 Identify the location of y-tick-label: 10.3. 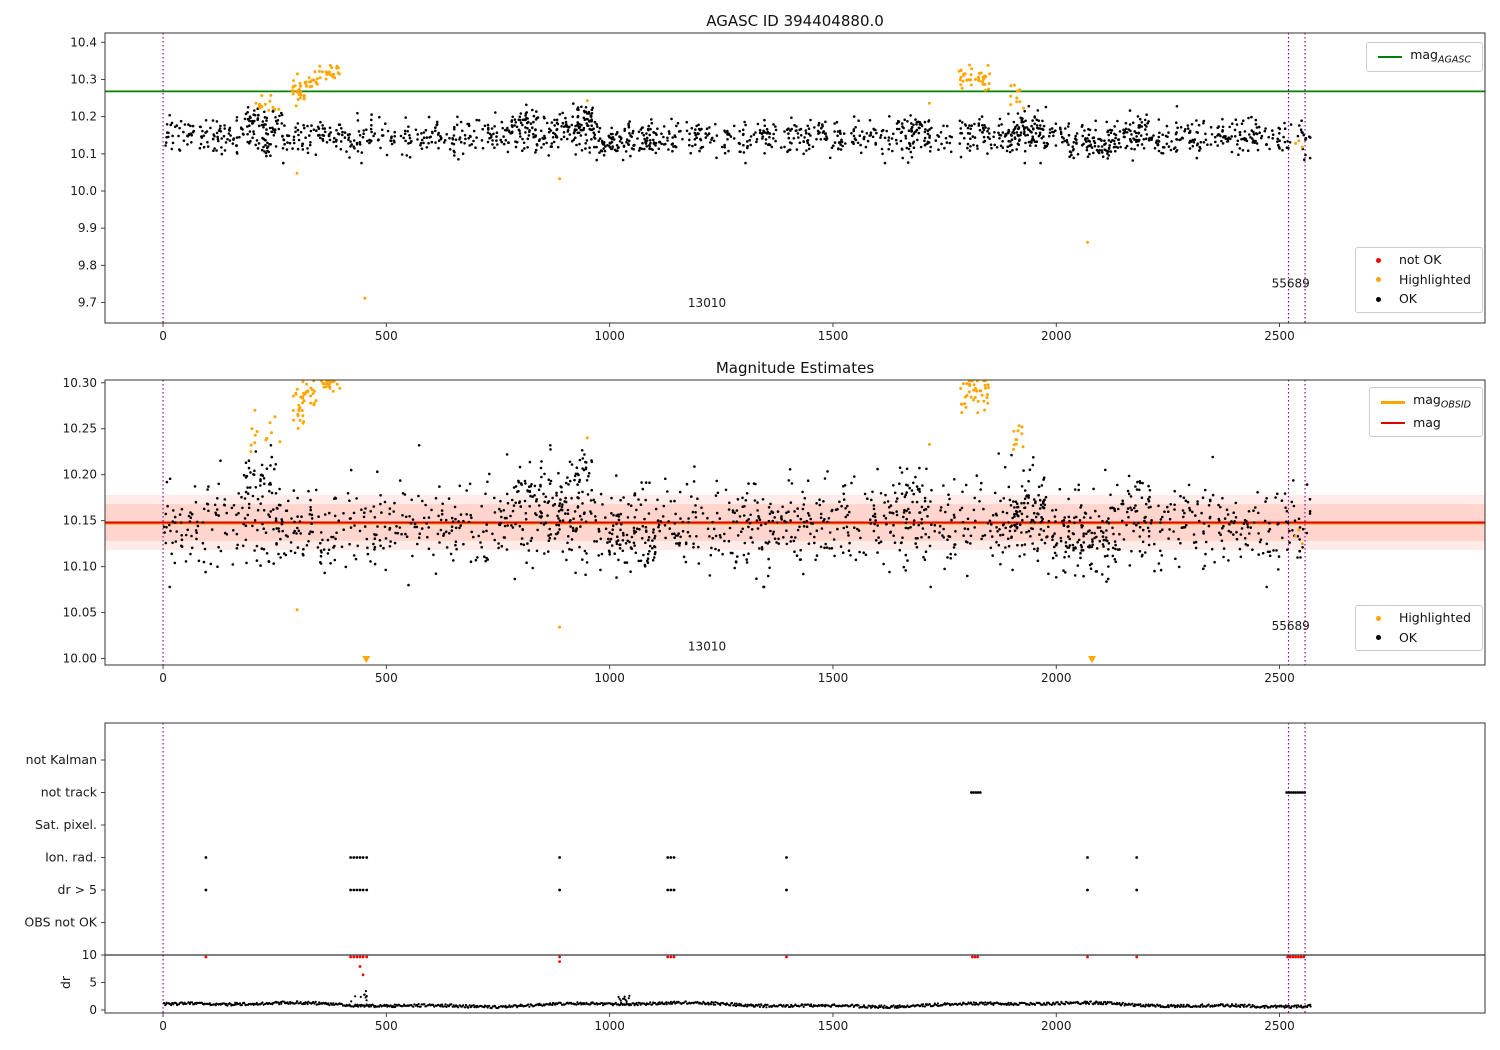
(83, 79).